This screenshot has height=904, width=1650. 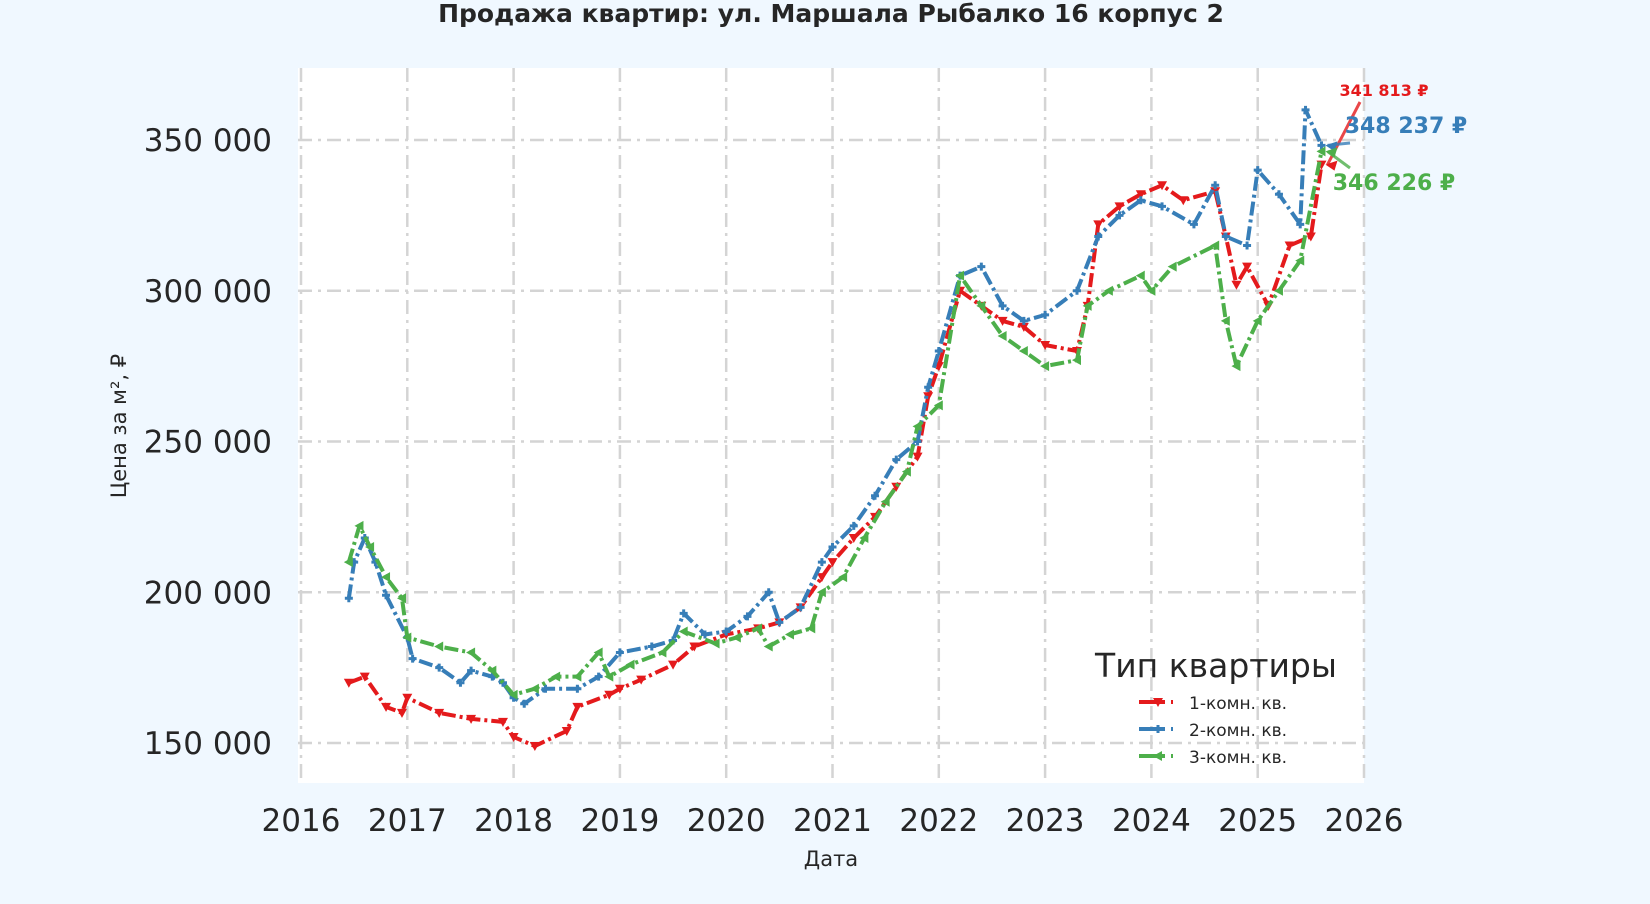 I want to click on legend-title: Тип квартиры, so click(x=1215, y=665).